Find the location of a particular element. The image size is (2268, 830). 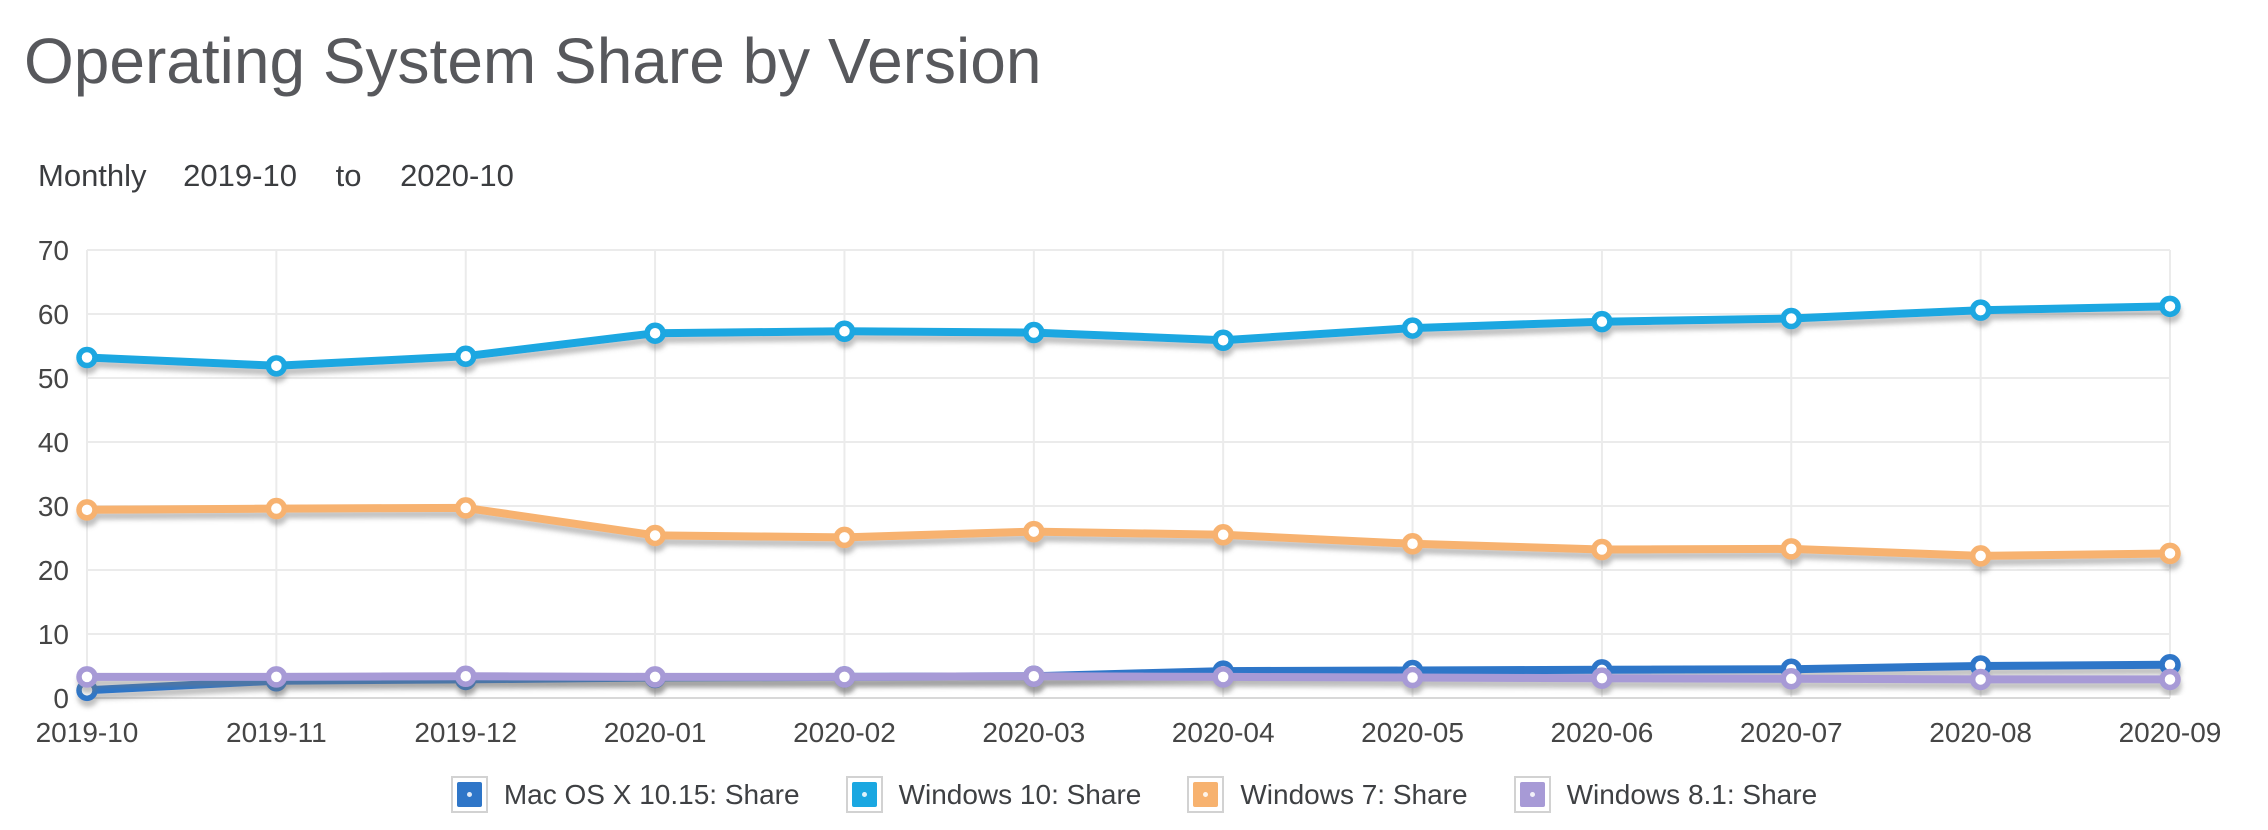

y-tick-label: 50 is located at coordinates (53, 378).